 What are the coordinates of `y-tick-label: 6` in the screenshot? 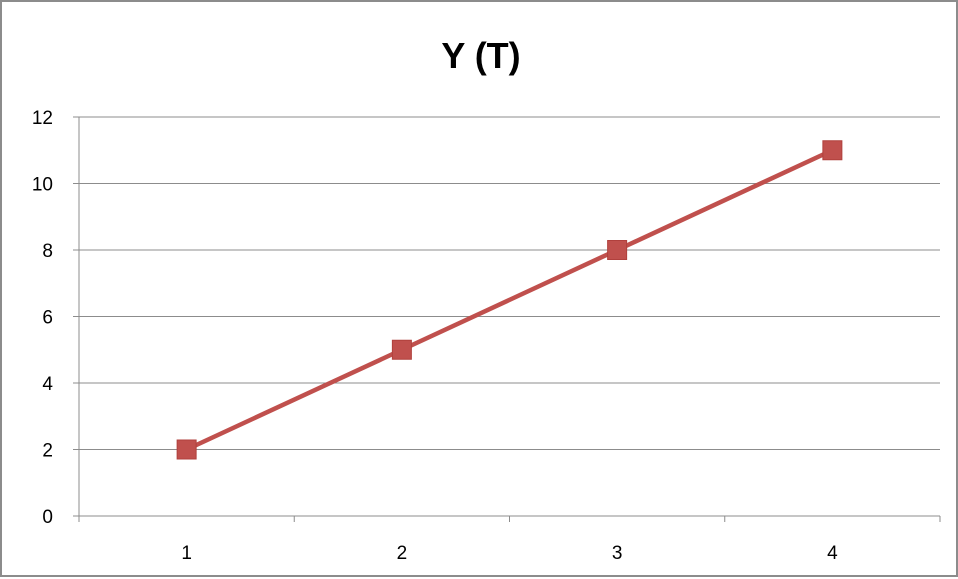 It's located at (47, 318).